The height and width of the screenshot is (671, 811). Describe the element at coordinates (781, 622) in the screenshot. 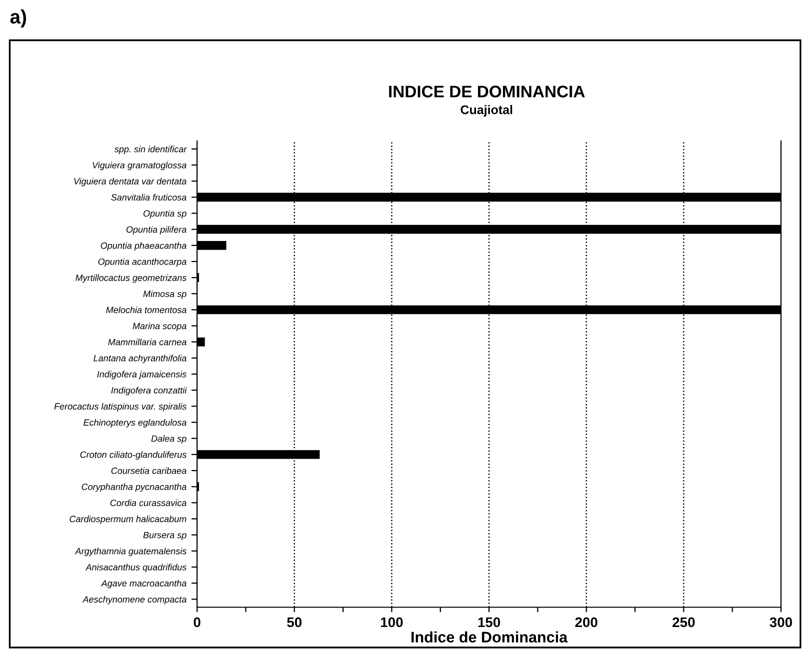

I see `x-tick-label: 300` at that location.